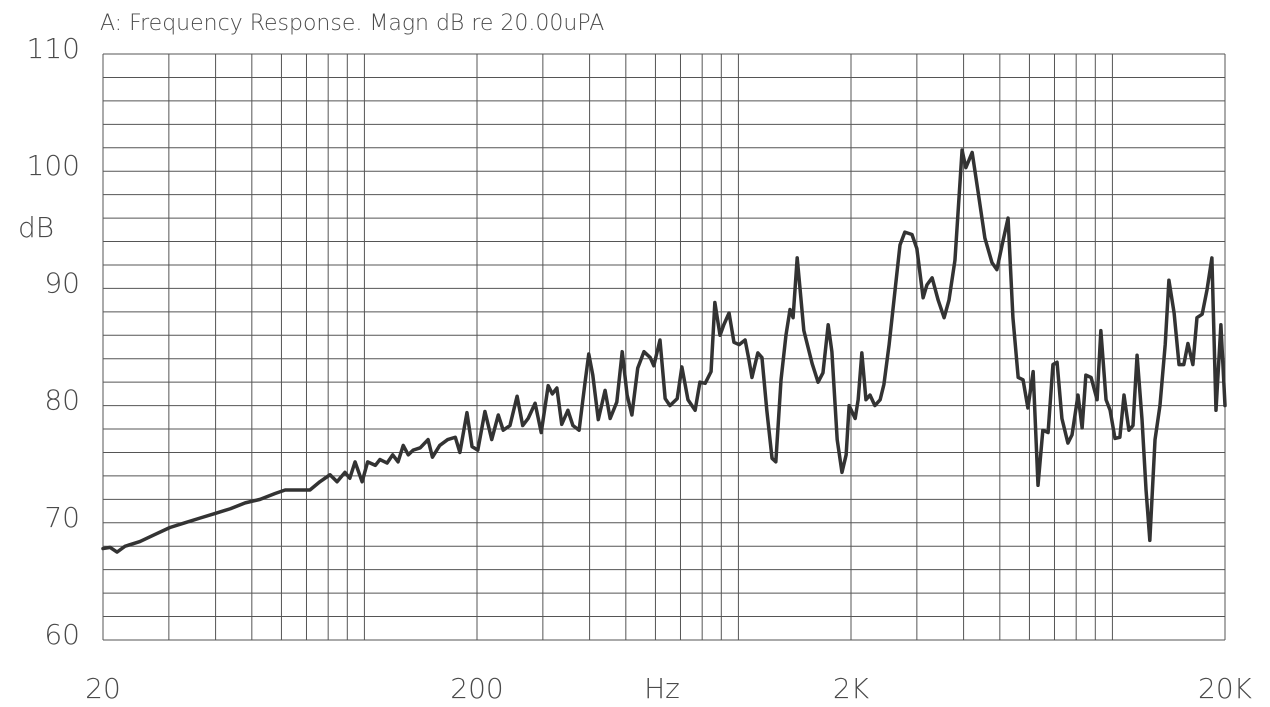 Image resolution: width=1270 pixels, height=707 pixels. Describe the element at coordinates (36, 227) in the screenshot. I see `y-axis-label: dB` at that location.